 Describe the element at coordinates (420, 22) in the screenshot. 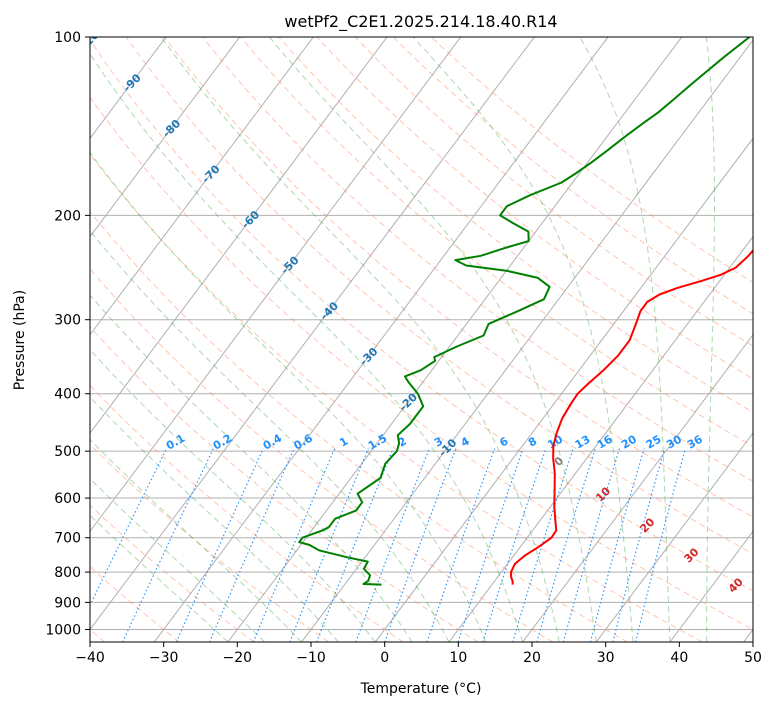

I see `chart-title: wetPf2_C2E1.2025.214.18.40.R14` at that location.